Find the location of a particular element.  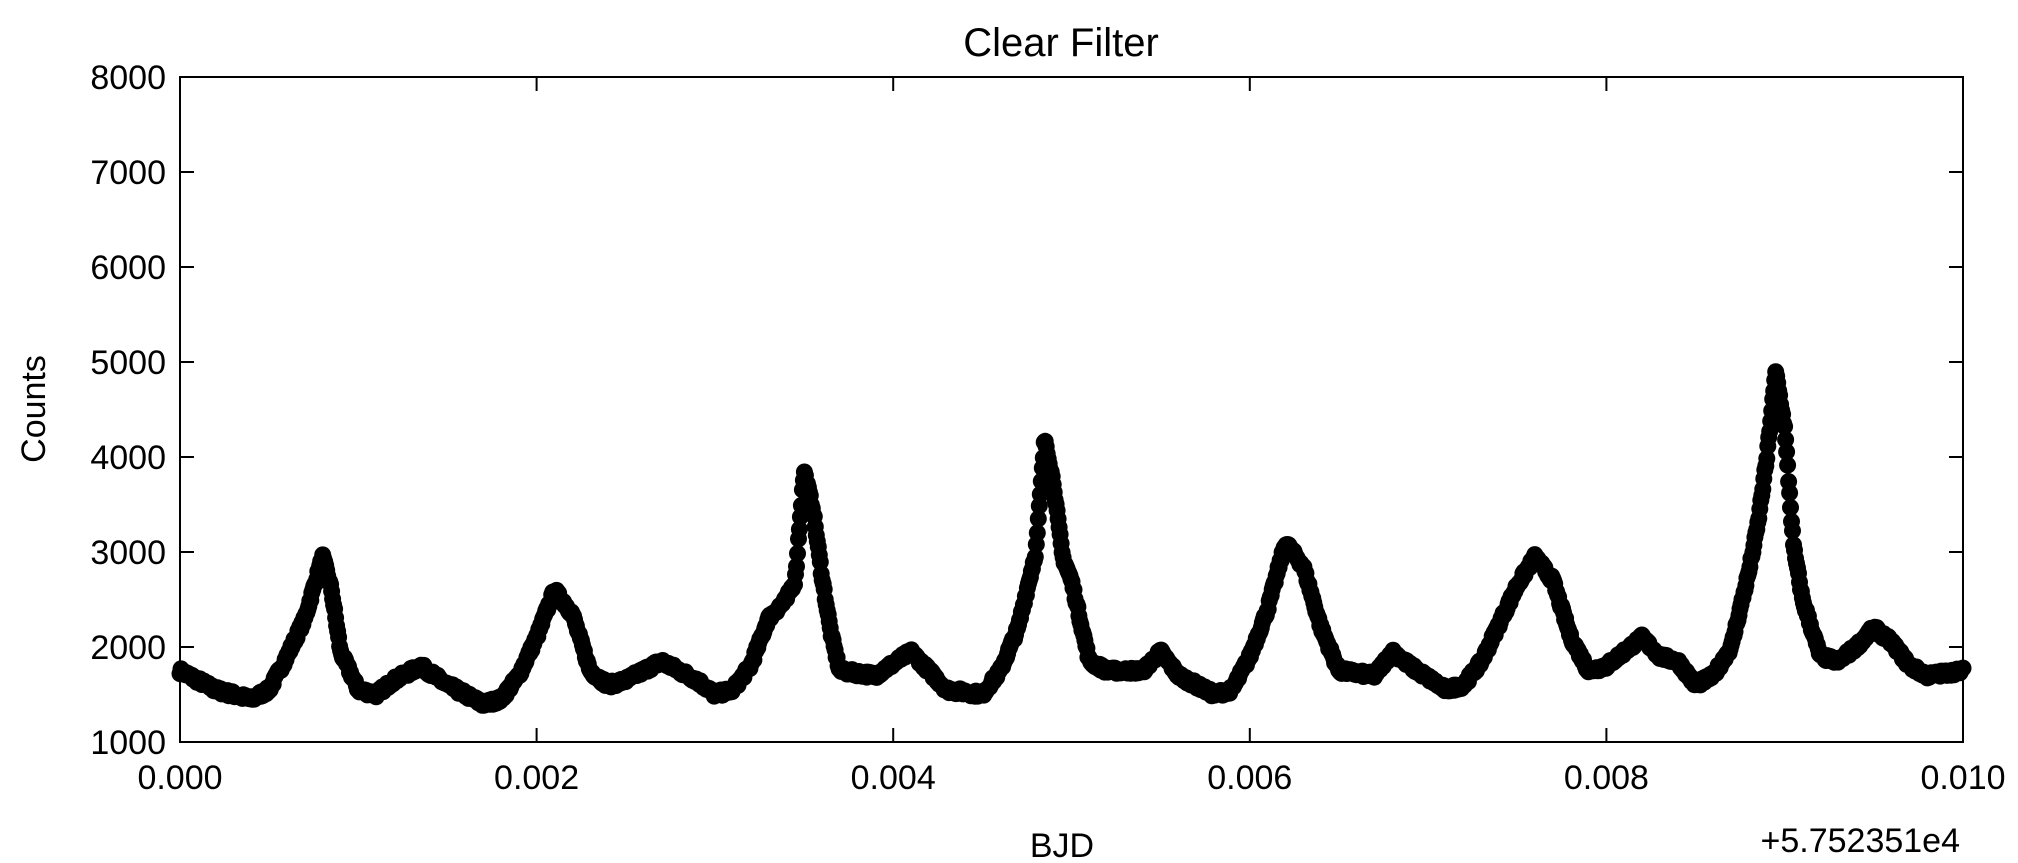

y-tick-label: 2000 is located at coordinates (128, 648).